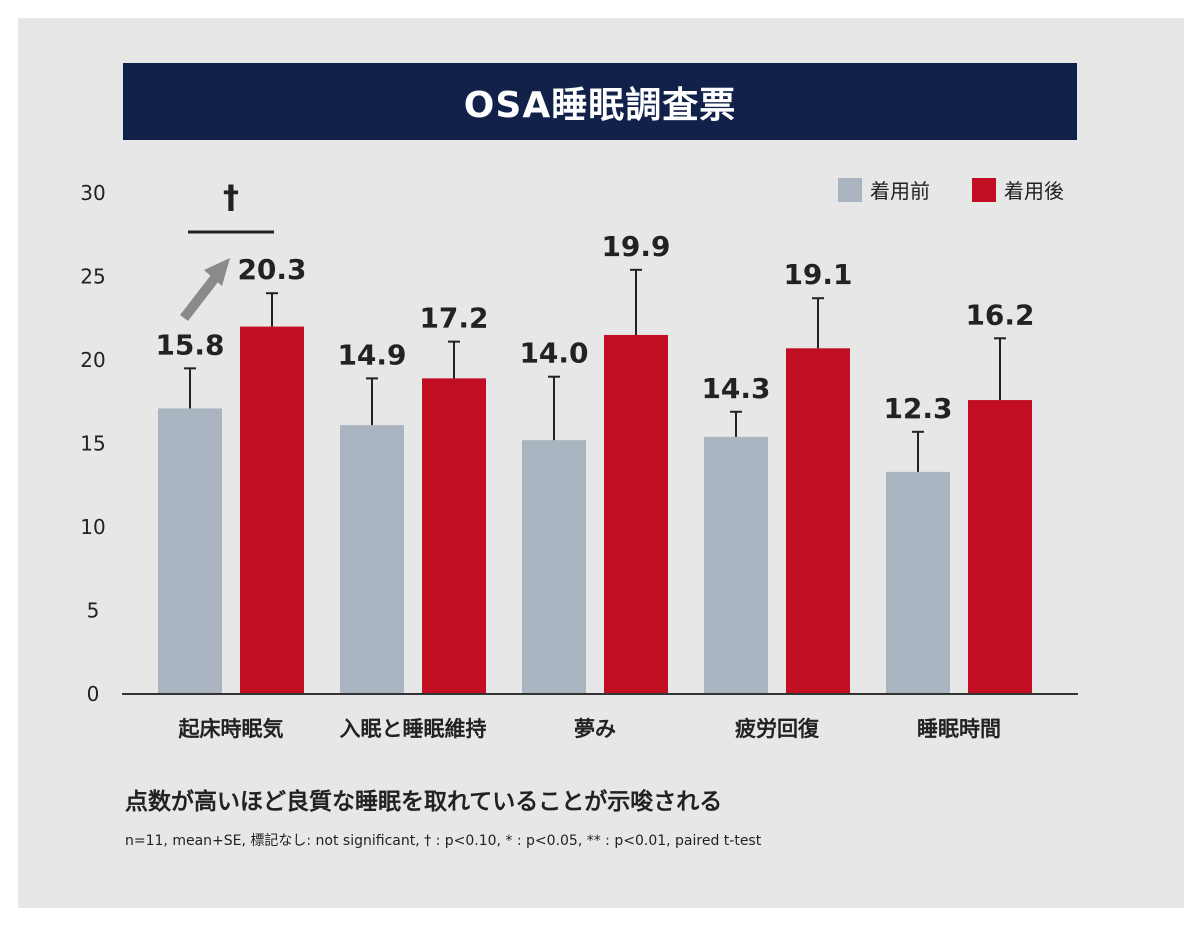 The image size is (1200, 925). What do you see at coordinates (201, 296) in the screenshot?
I see `increase-arrow-shaft` at bounding box center [201, 296].